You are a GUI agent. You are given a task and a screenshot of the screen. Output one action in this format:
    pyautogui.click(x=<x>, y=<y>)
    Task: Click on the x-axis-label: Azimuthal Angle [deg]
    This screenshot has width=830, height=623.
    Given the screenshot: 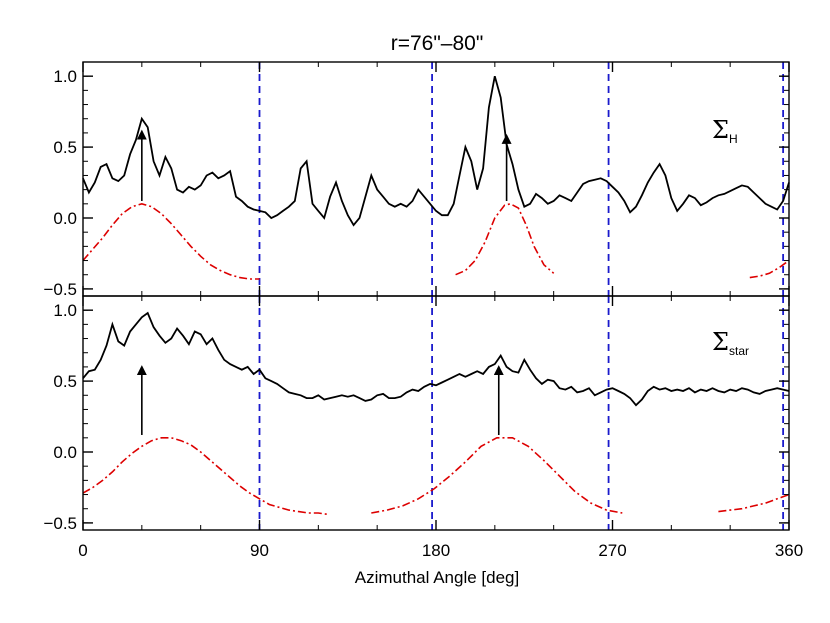 What is the action you would take?
    pyautogui.click(x=437, y=577)
    